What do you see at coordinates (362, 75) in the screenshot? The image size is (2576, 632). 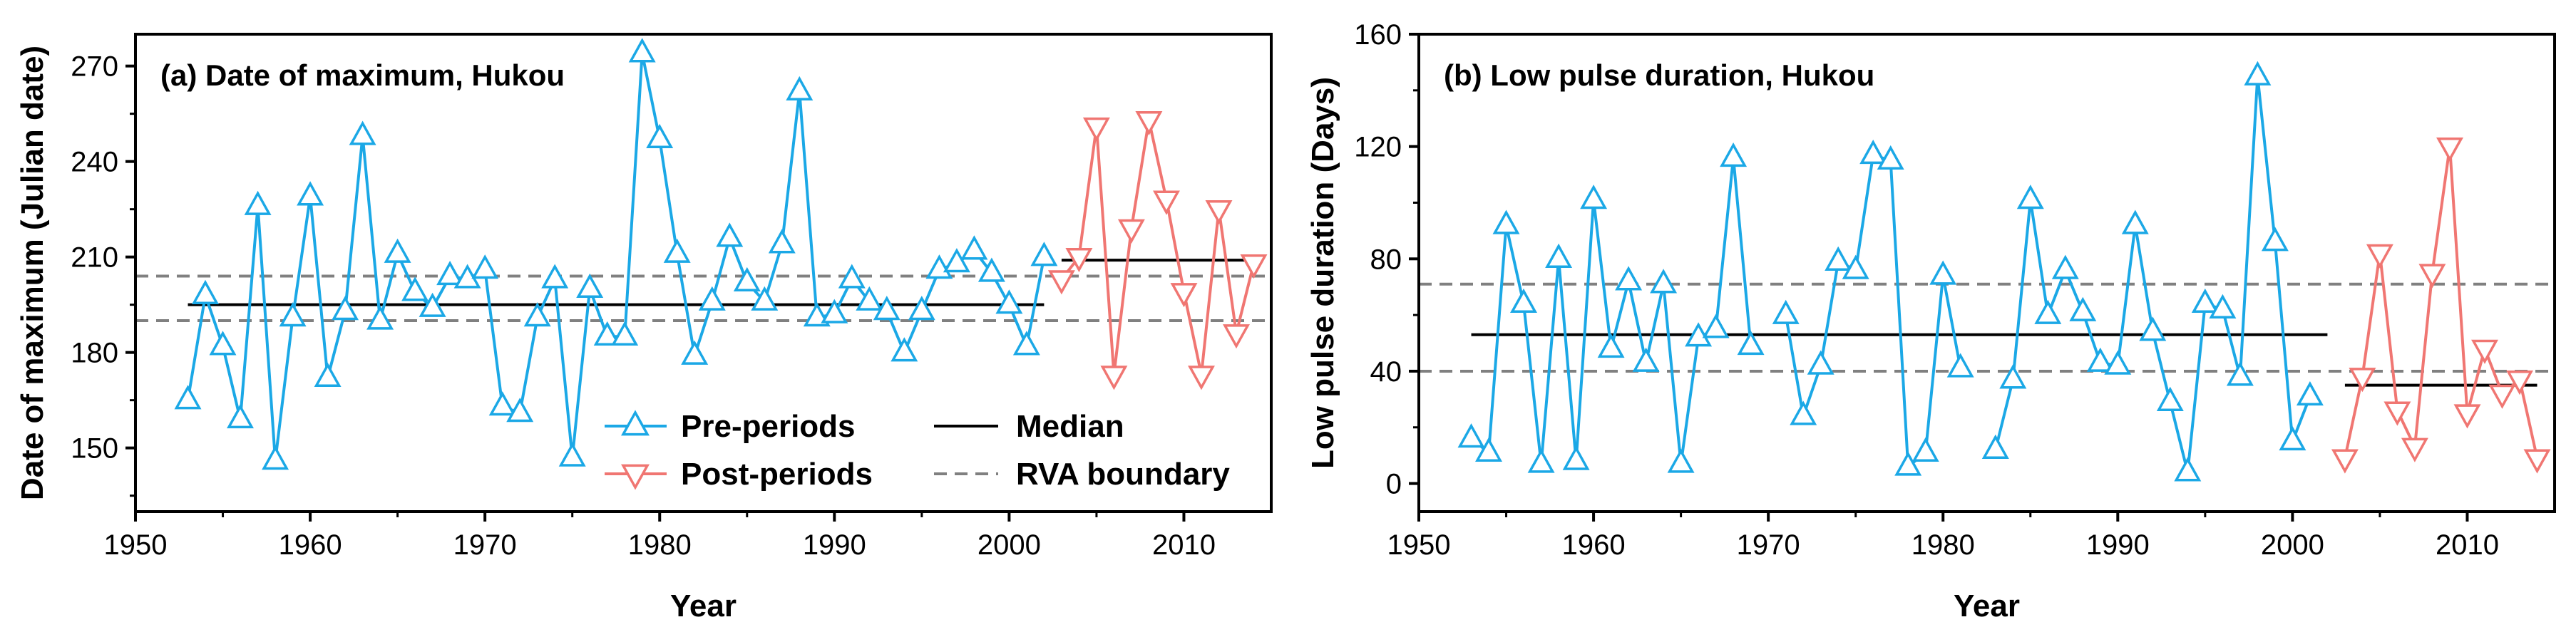 I see `panel-title: (a) Date of maximum, Hukou` at bounding box center [362, 75].